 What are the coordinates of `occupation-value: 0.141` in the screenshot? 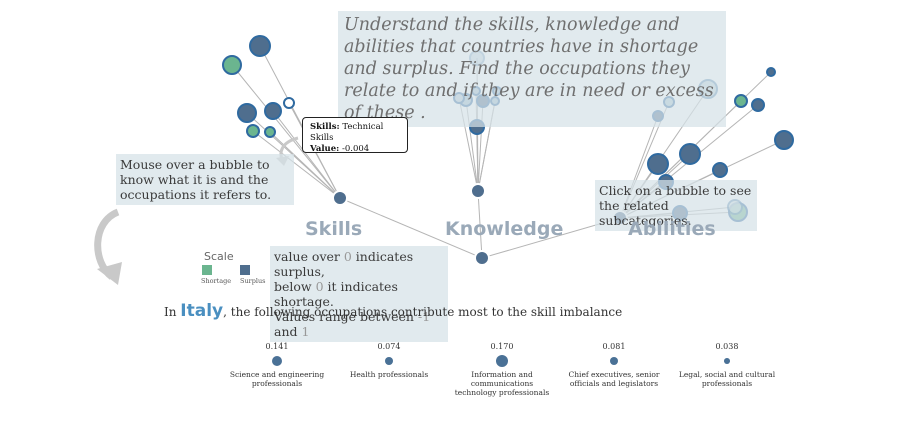 It's located at (277, 346).